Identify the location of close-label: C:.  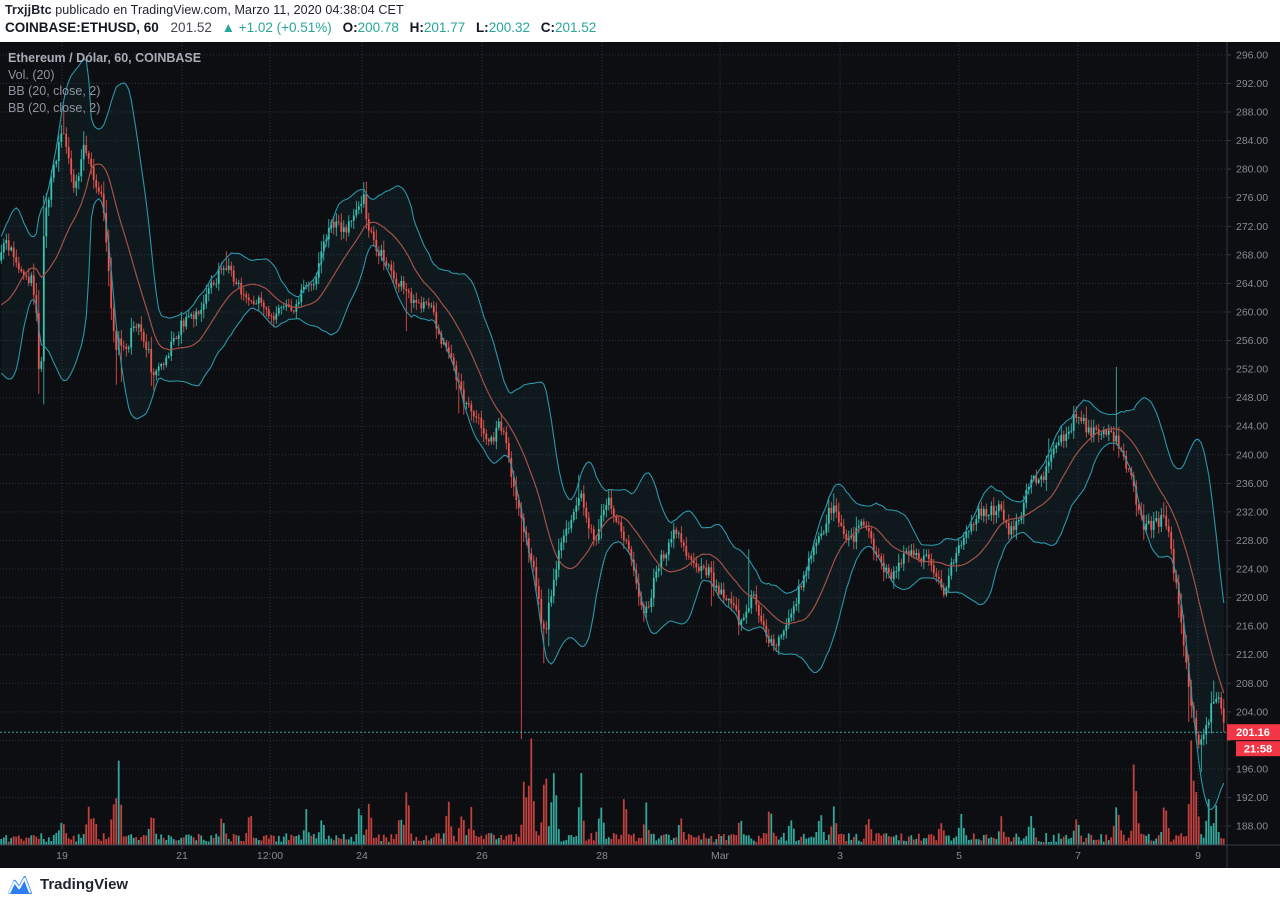
(547, 27).